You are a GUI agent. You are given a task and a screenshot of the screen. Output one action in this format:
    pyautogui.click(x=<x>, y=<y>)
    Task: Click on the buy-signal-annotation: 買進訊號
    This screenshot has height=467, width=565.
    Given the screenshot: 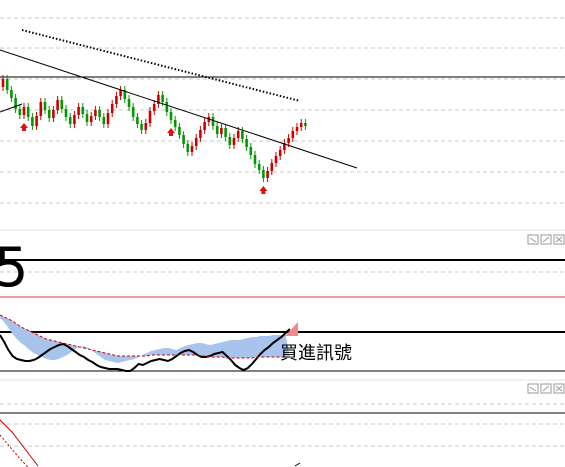 What is the action you would take?
    pyautogui.click(x=316, y=353)
    